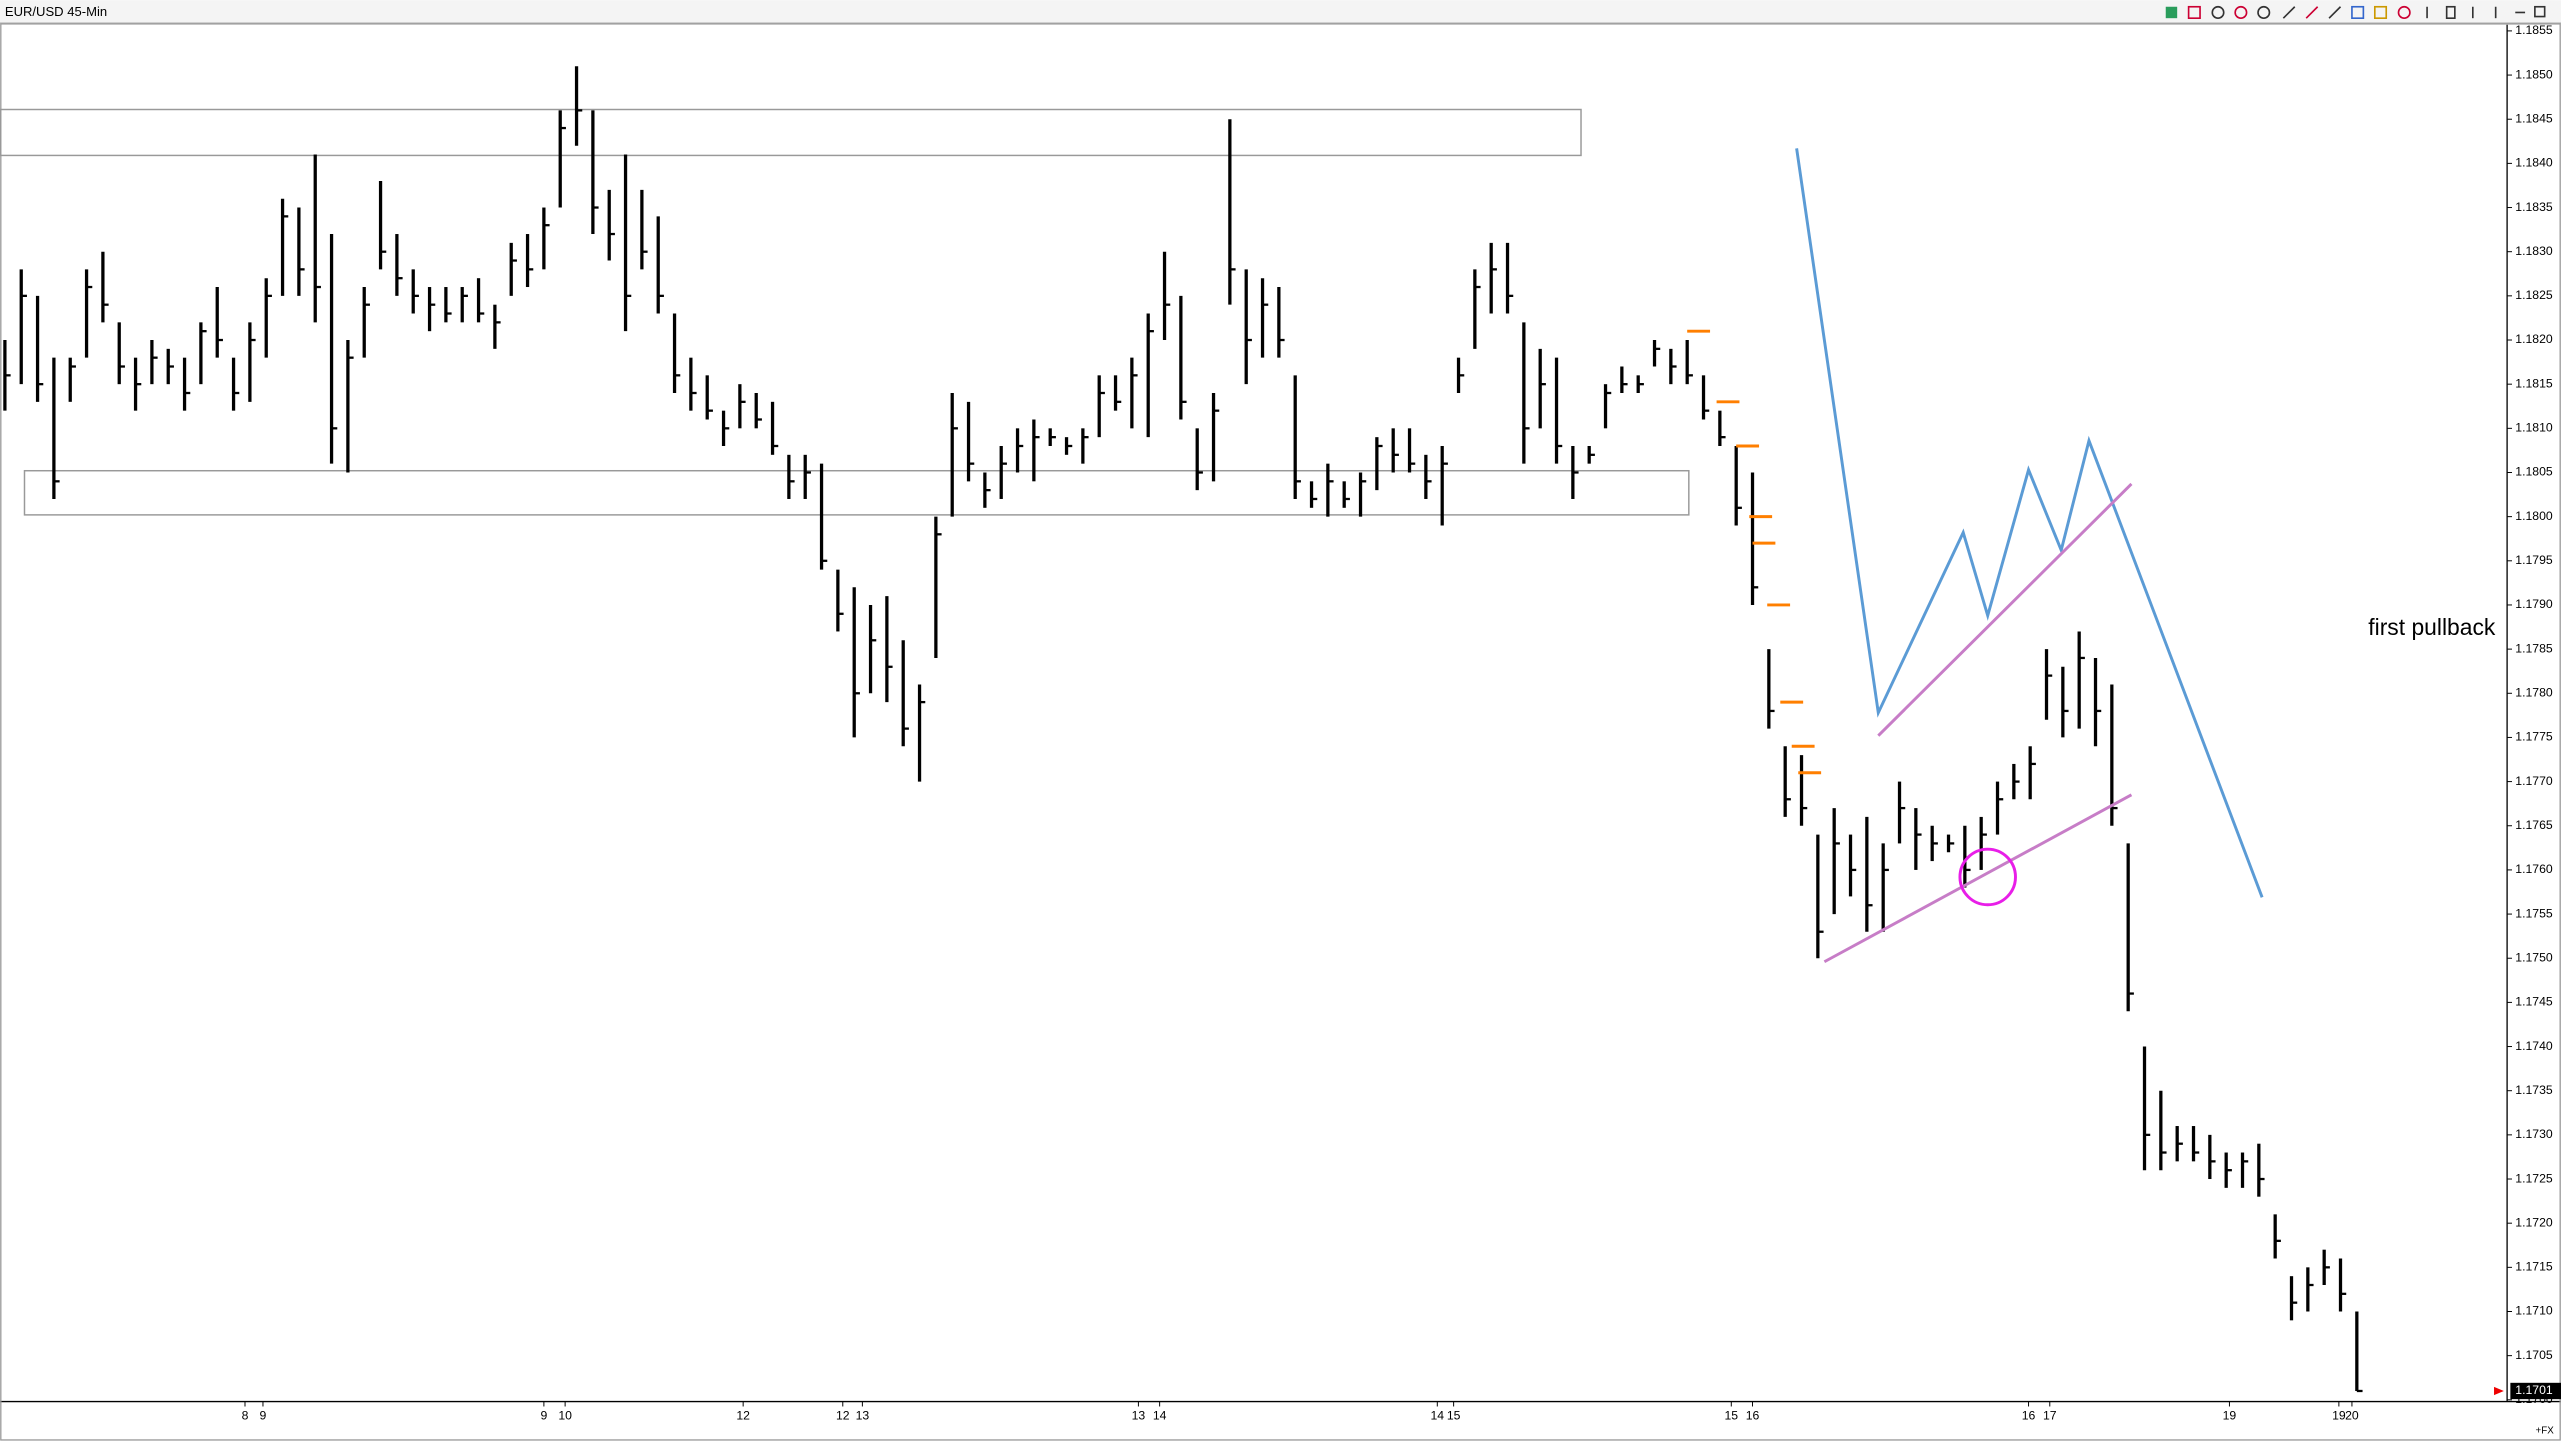 This screenshot has width=2561, height=1441. What do you see at coordinates (2534, 1222) in the screenshot?
I see `y-tick-label: 1.1720` at bounding box center [2534, 1222].